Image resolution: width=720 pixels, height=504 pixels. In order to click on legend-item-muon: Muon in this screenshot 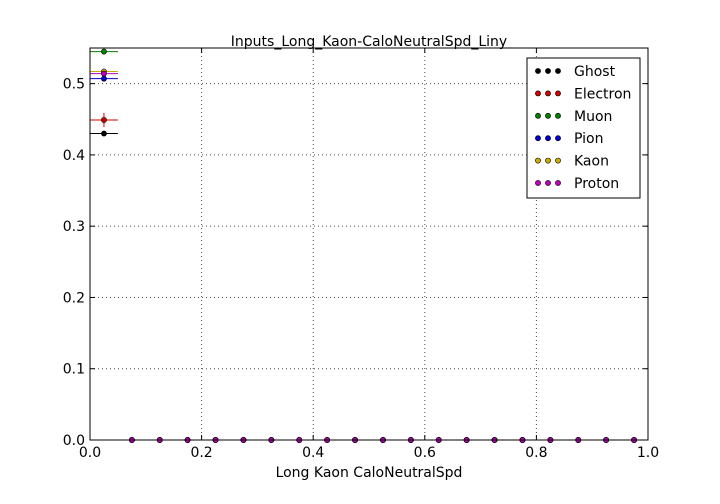, I will do `click(573, 117)`.